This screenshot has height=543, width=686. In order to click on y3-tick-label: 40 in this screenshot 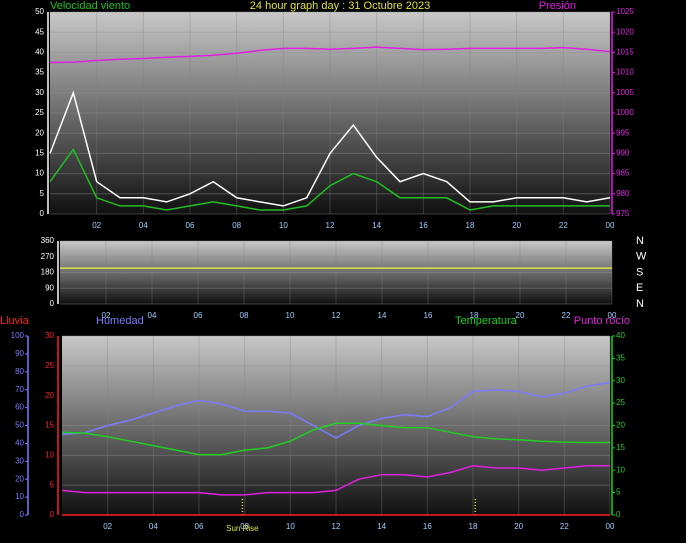, I will do `click(19, 443)`.